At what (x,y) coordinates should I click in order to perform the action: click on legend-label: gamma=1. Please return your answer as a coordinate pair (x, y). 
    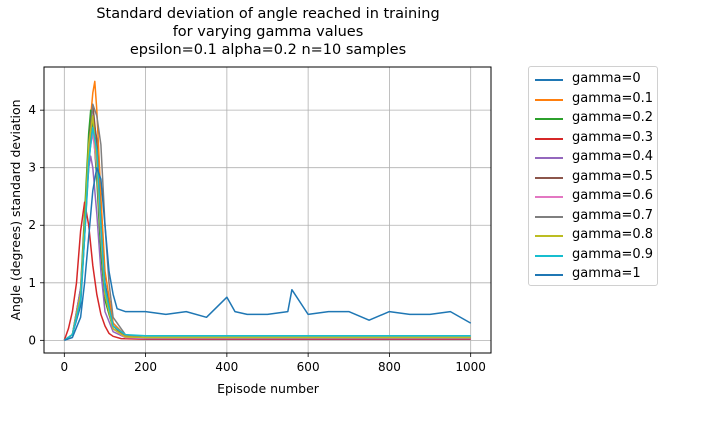
    Looking at the image, I should click on (606, 273).